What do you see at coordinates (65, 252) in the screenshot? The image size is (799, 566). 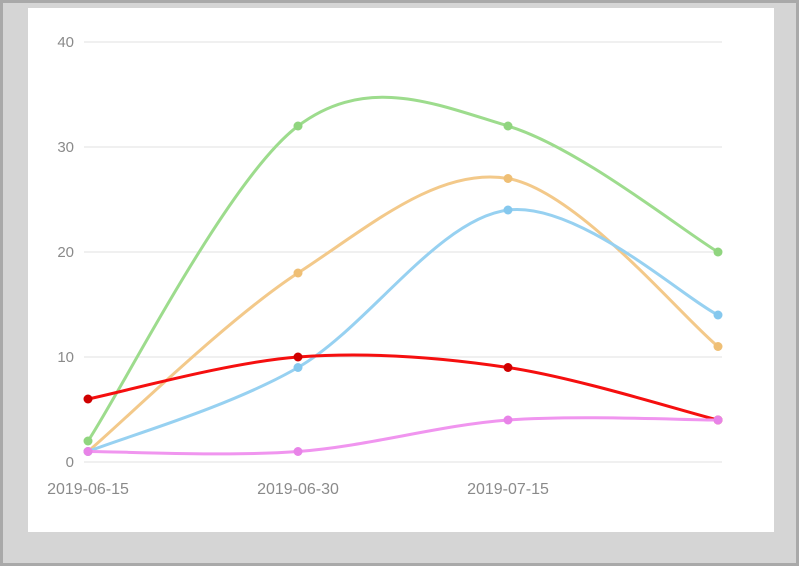 I see `y-axis-tick-label: 20` at bounding box center [65, 252].